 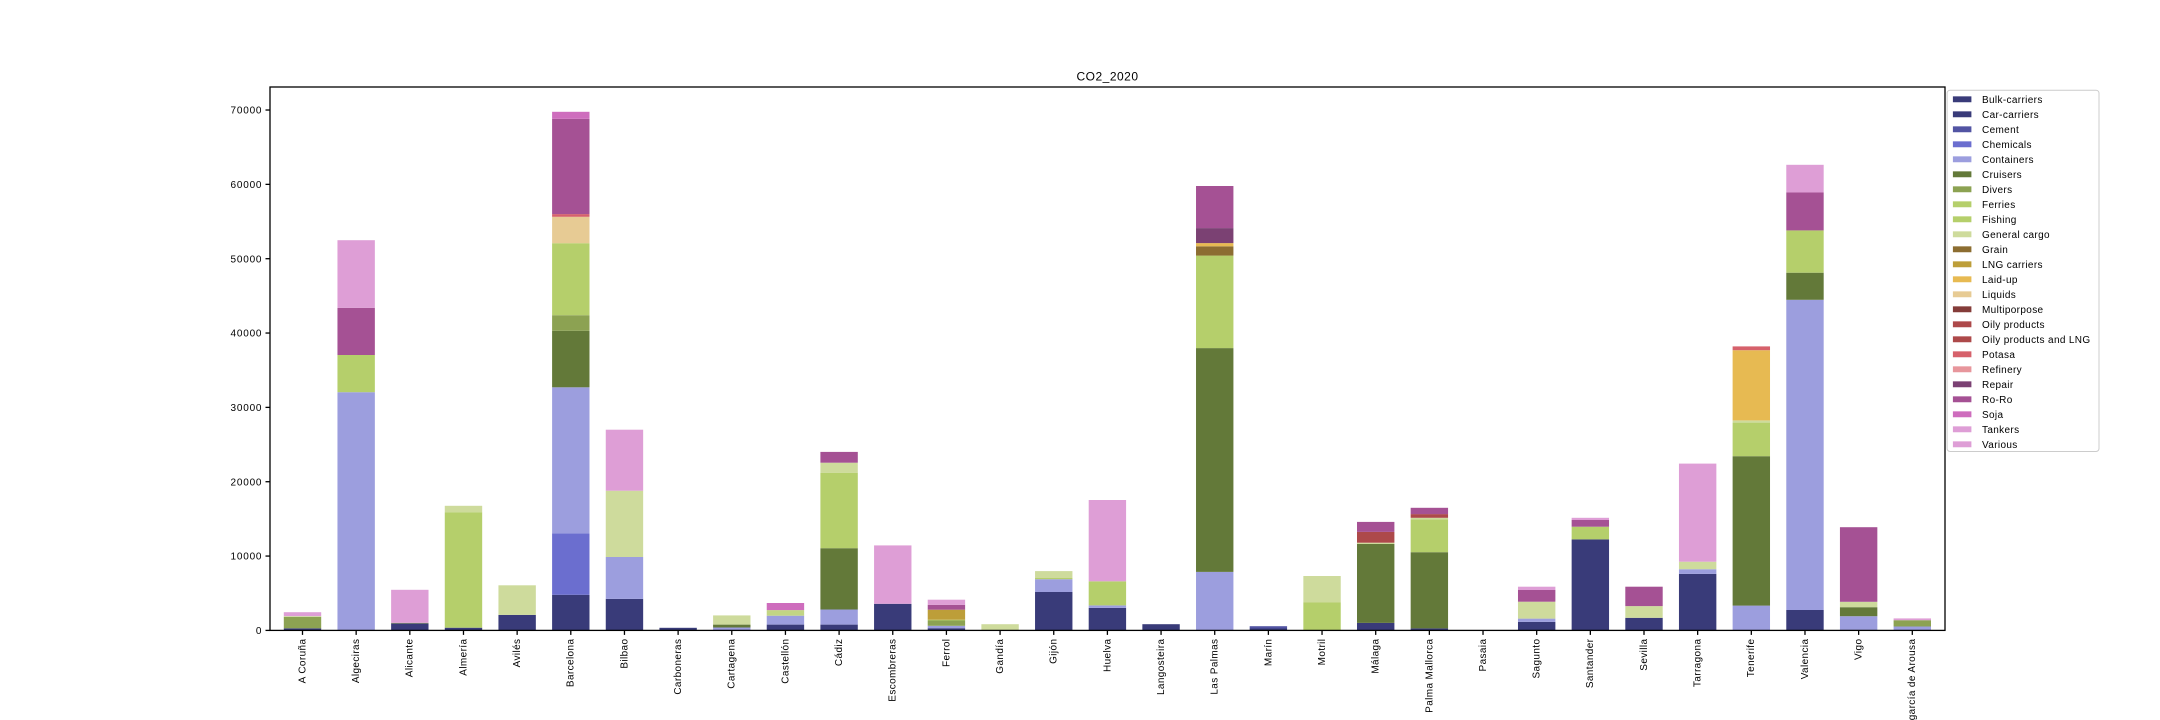 I want to click on svg-text: A Coruña, so click(x=302, y=661).